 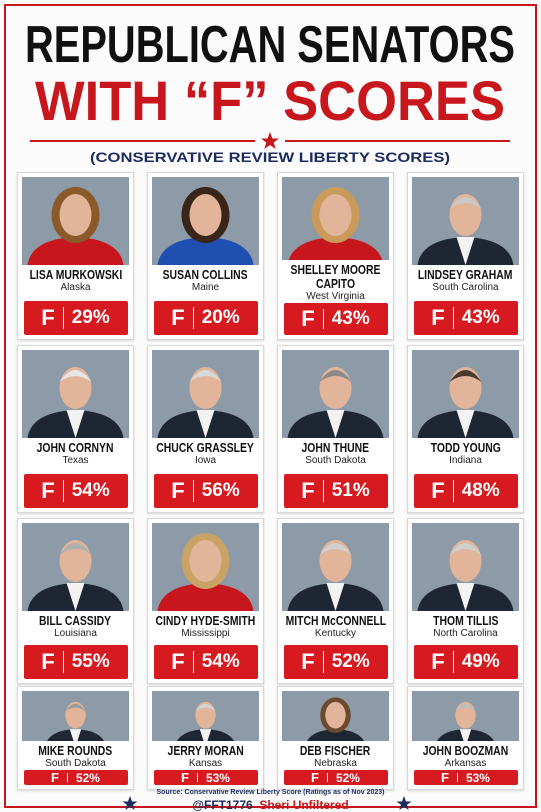 I want to click on senator-card: SHELLEY MOORE CAPITO West Virginia F 43%, so click(x=335, y=256).